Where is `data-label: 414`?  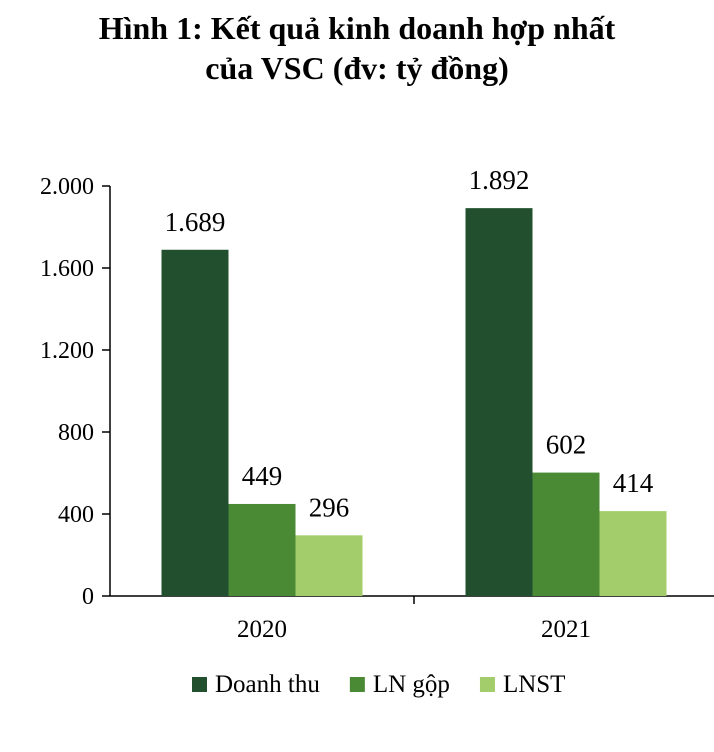 data-label: 414 is located at coordinates (633, 483).